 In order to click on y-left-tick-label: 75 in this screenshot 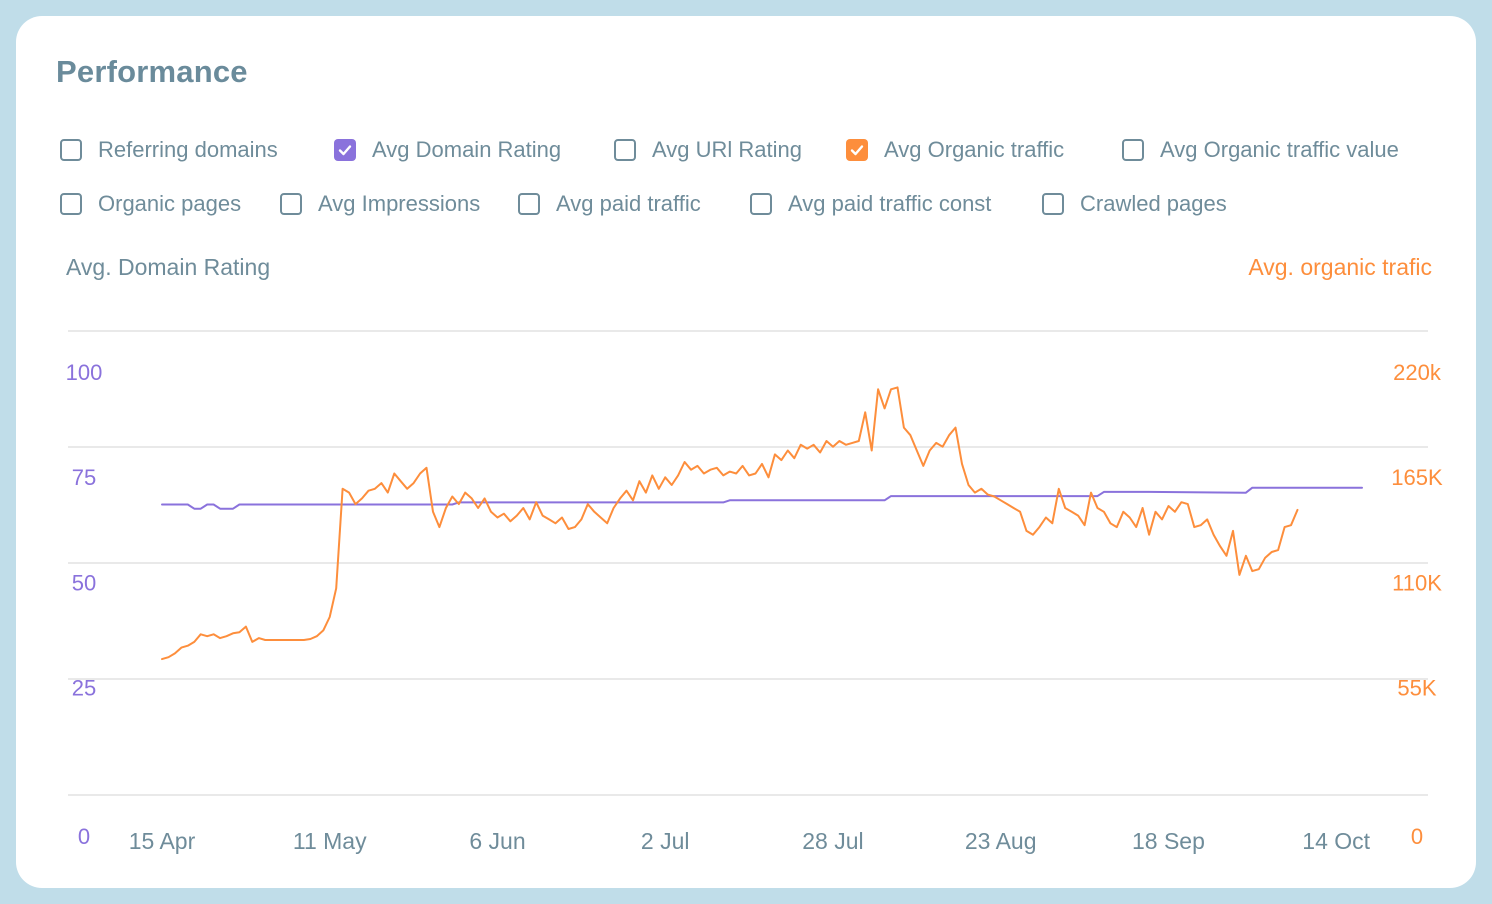, I will do `click(84, 477)`.